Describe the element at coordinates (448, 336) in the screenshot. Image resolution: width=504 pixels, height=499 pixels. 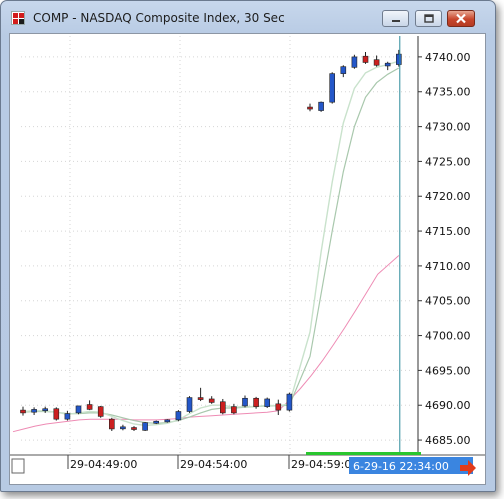
I see `price-axis-label: 4700.00` at that location.